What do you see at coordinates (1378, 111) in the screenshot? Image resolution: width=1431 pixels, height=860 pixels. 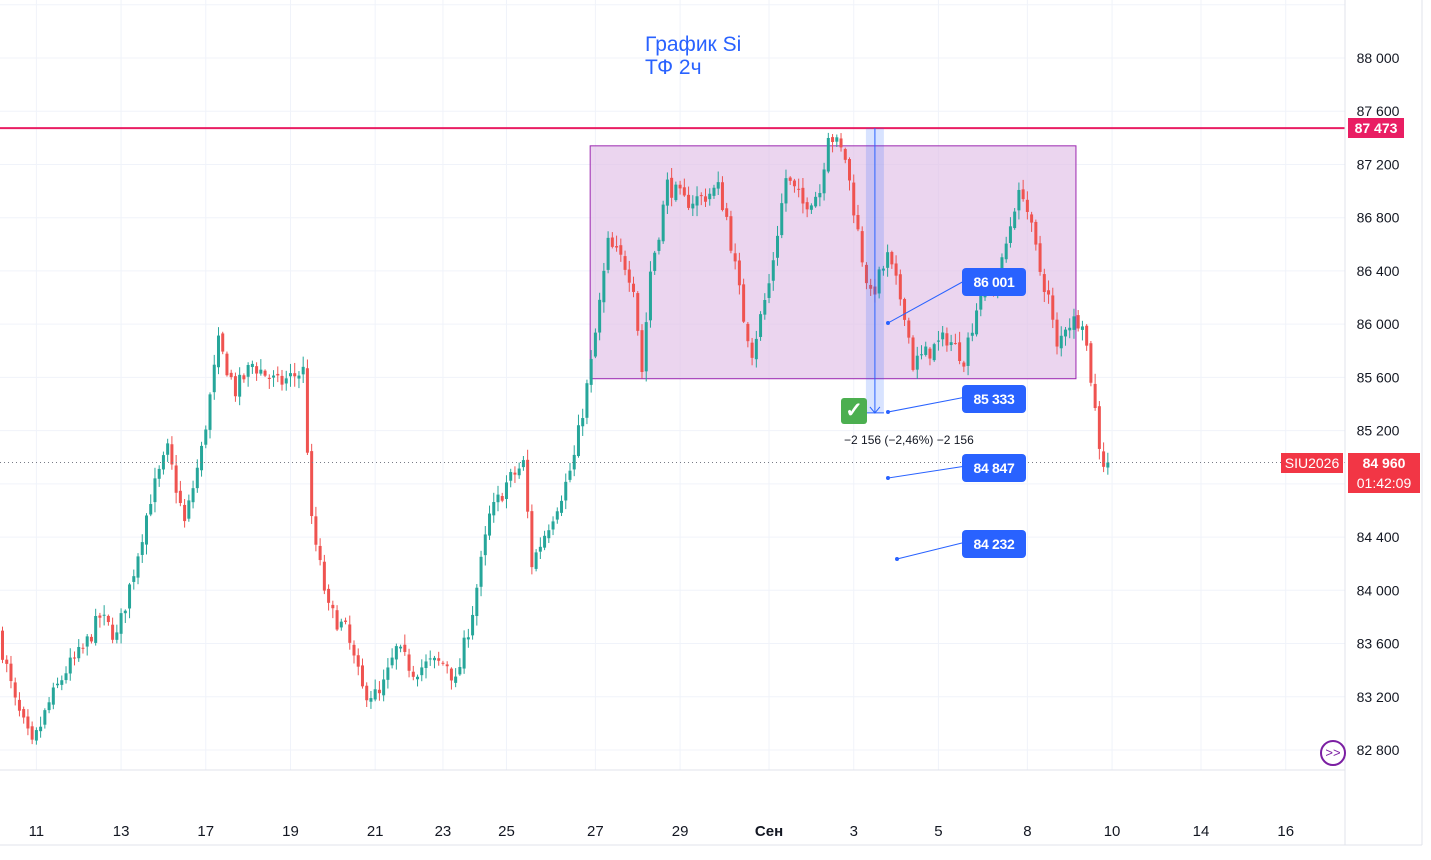 I see `price-tick-label: 87 600` at bounding box center [1378, 111].